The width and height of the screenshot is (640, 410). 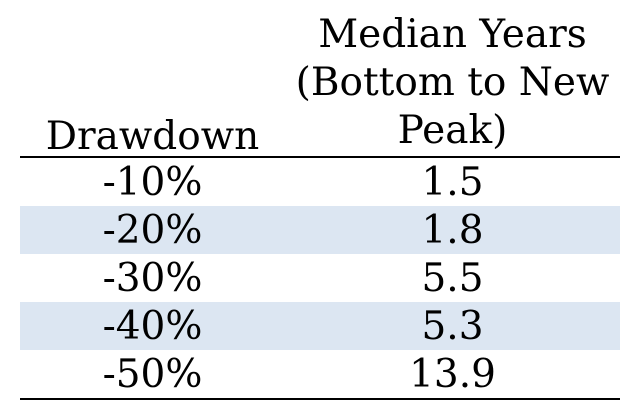 What do you see at coordinates (152, 326) in the screenshot?
I see `drawdown-cell: -40%` at bounding box center [152, 326].